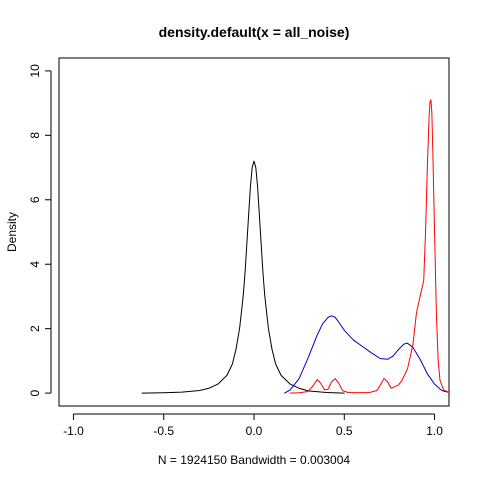 This screenshot has height=480, width=480. I want to click on x-axis: -1.0 -0.5 0.0 0.5 1.0, so click(253, 425).